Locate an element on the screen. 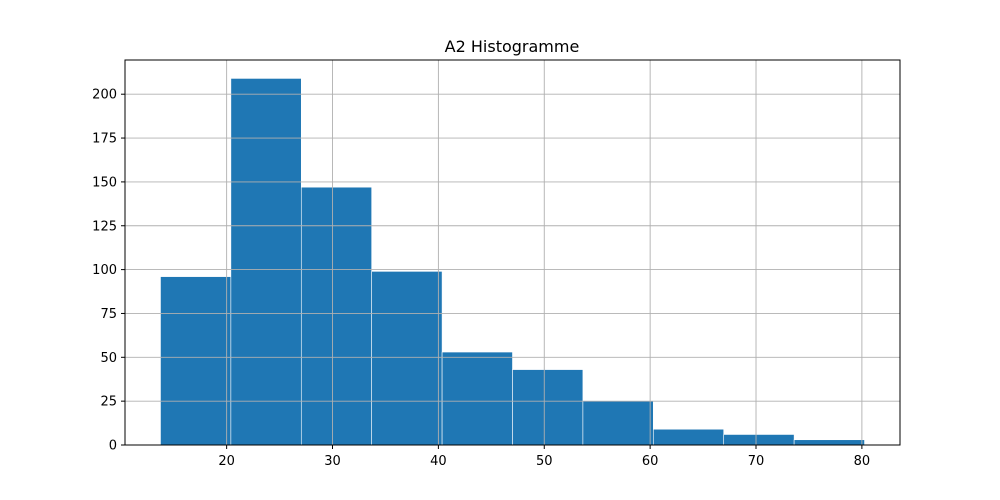  x-axis-ticks: 20 30 40 50 60 70 80 is located at coordinates (544, 457).